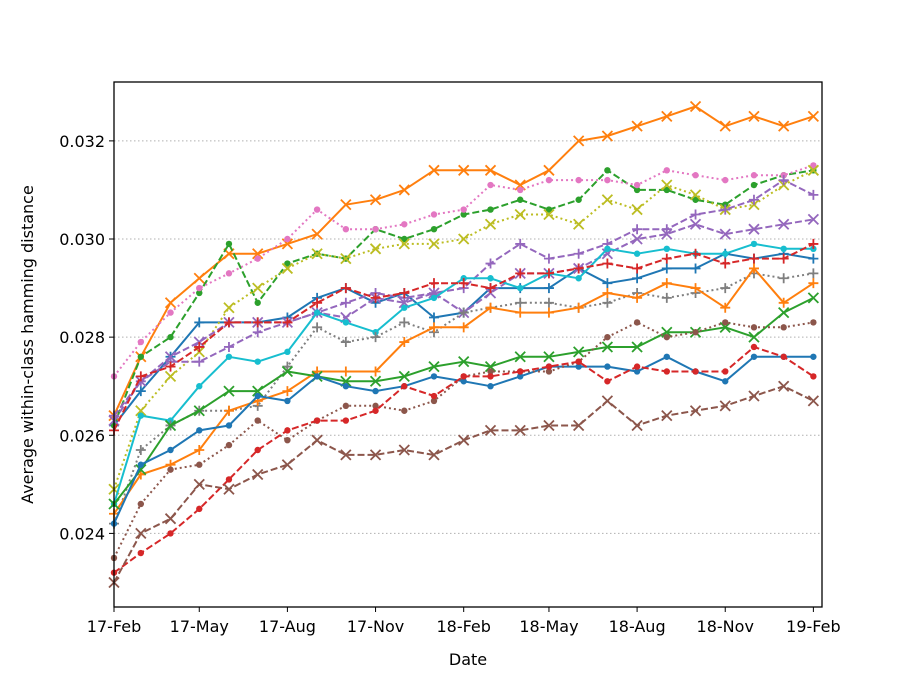  Describe the element at coordinates (637, 626) in the screenshot. I see `x-tick-label: 18-Aug` at that location.